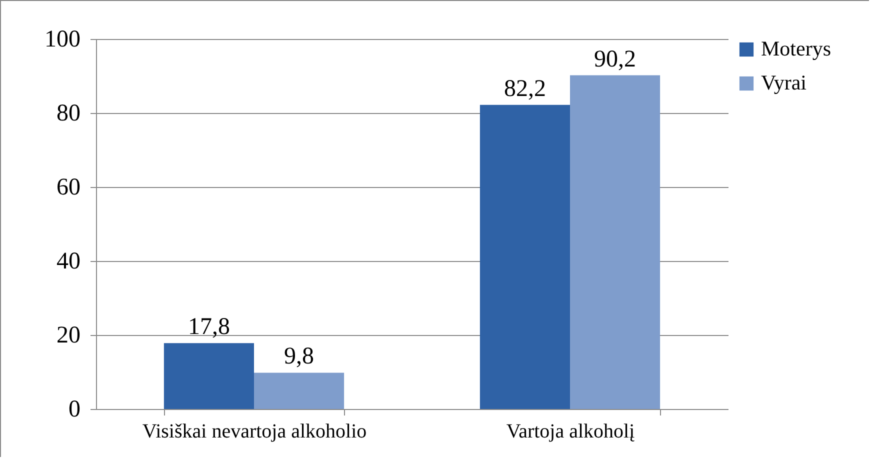 Image resolution: width=871 pixels, height=459 pixels. Describe the element at coordinates (784, 82) in the screenshot. I see `legend-label: Vyrai` at that location.